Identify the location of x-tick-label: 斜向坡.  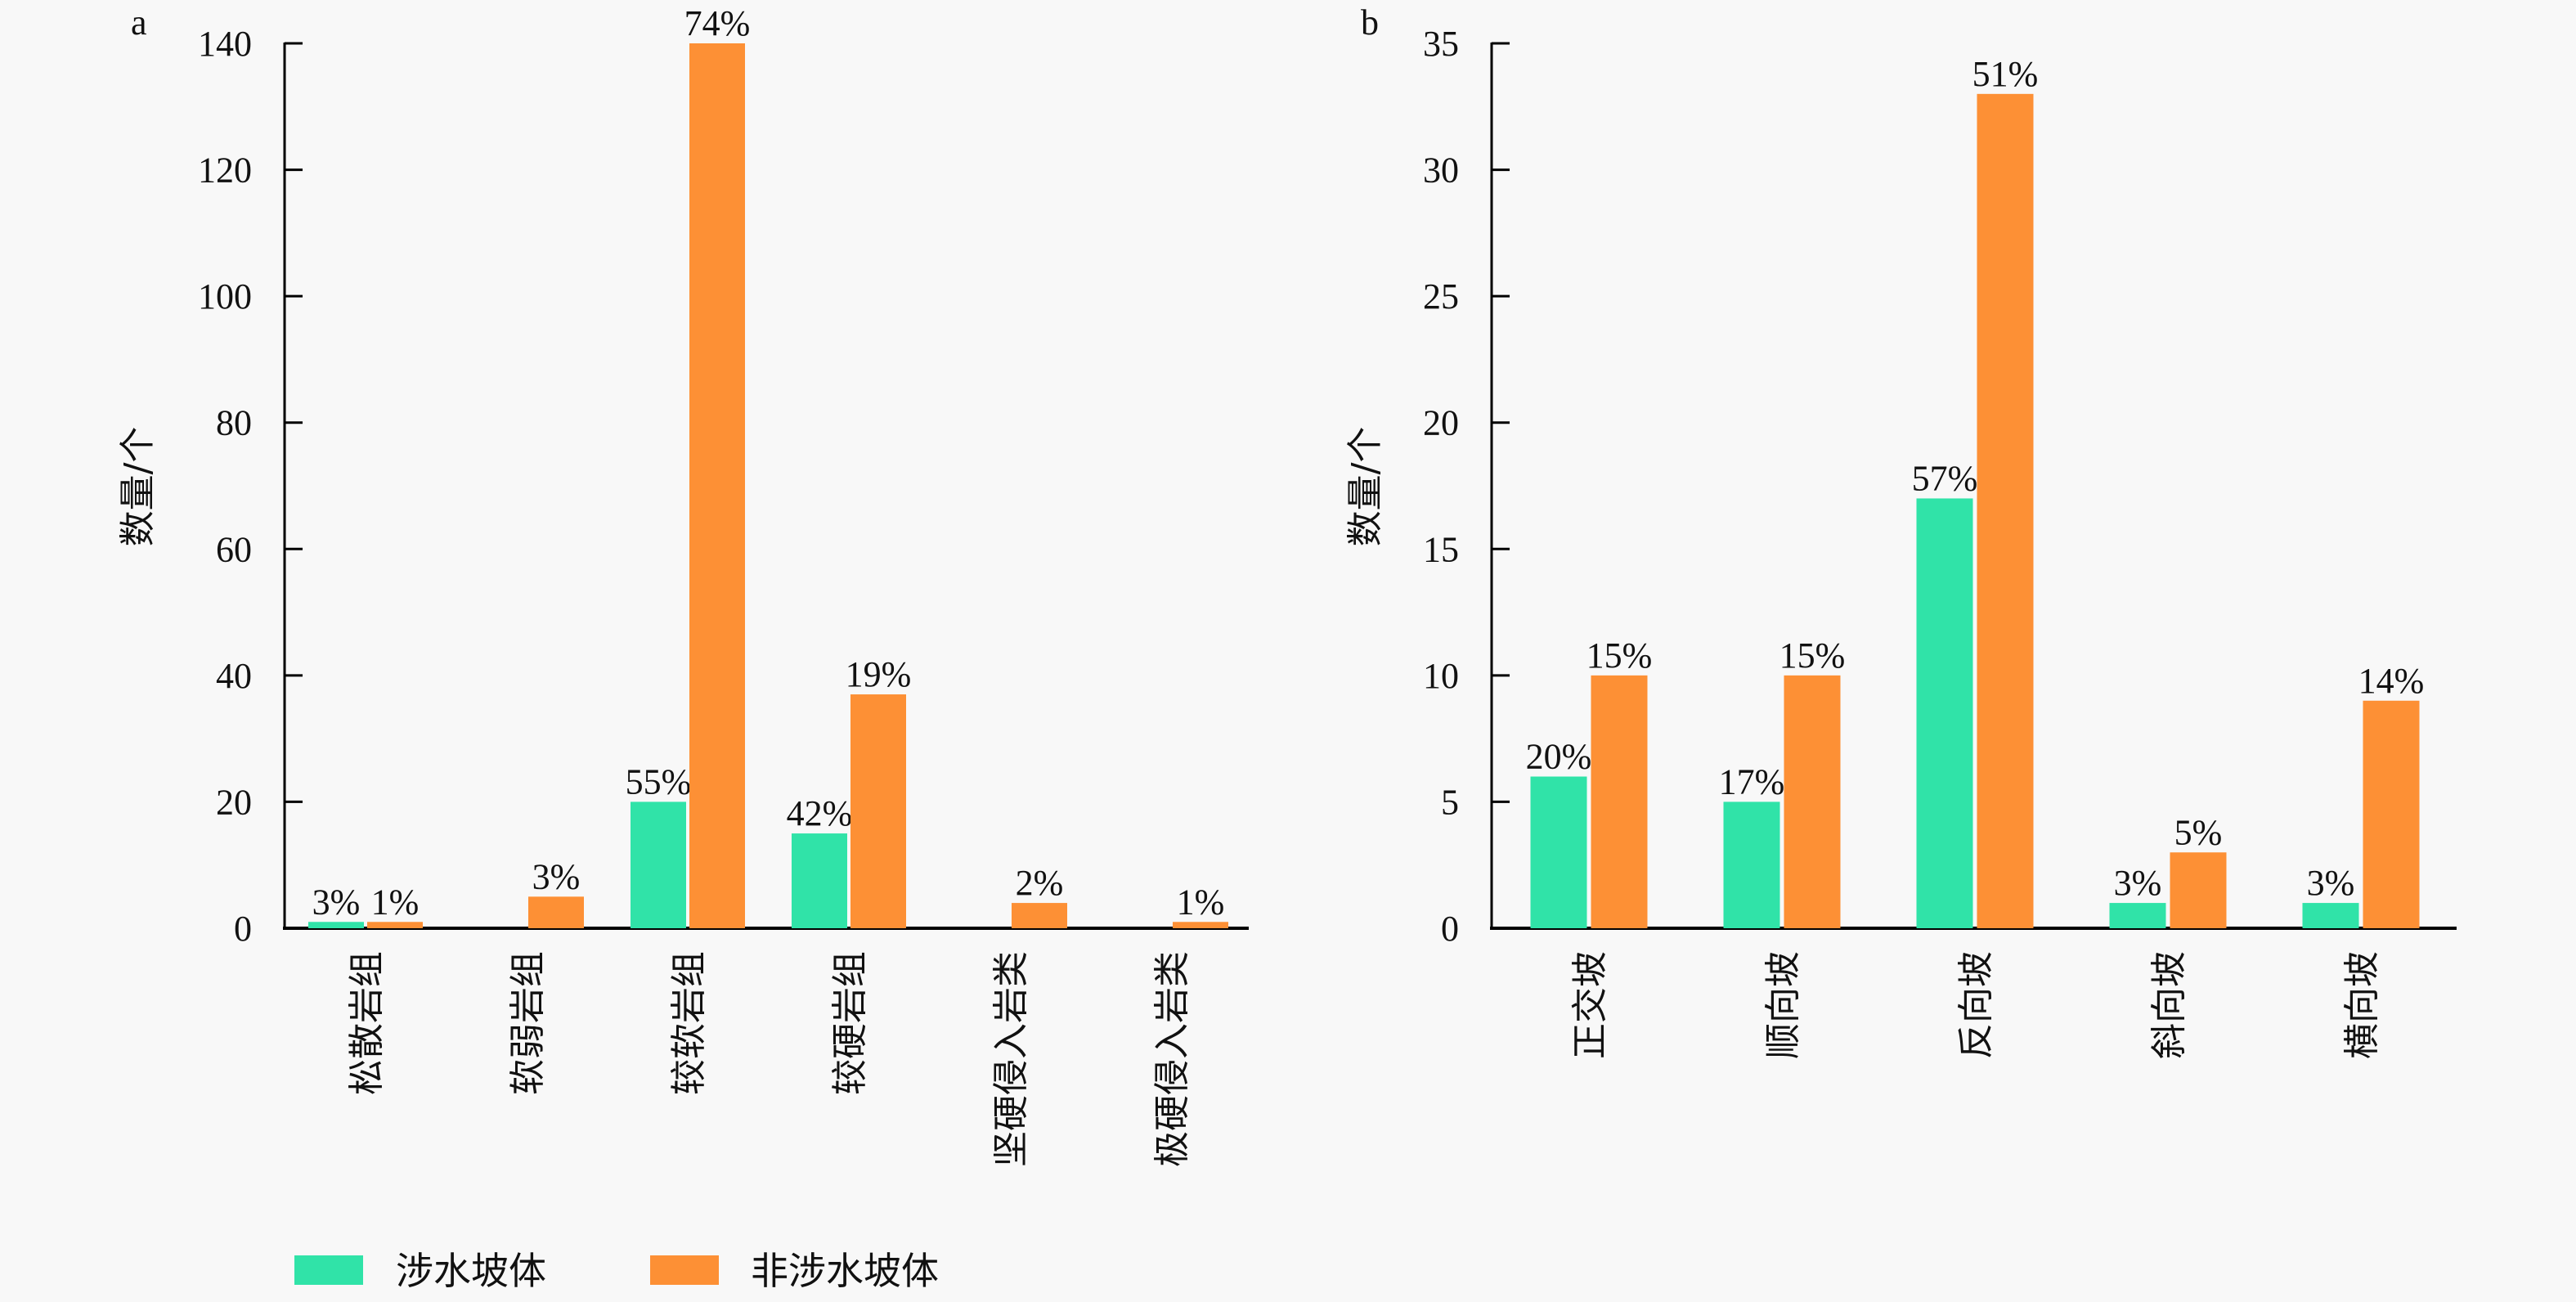
(2169, 1005).